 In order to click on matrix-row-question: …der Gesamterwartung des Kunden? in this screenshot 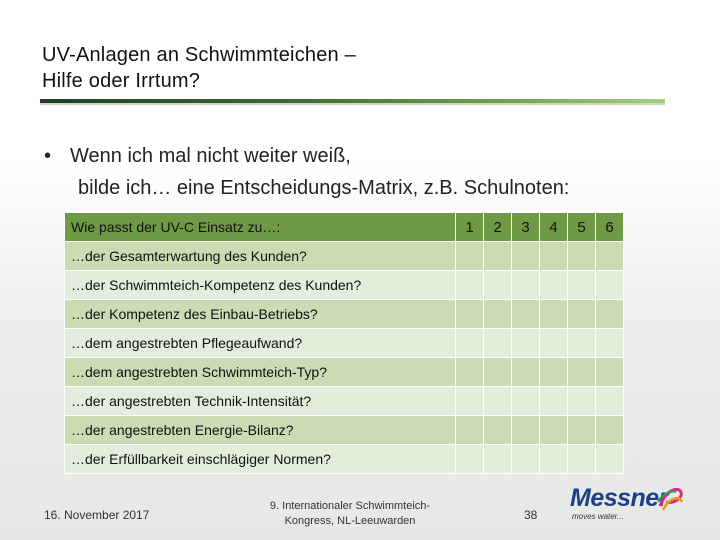, I will do `click(260, 256)`.